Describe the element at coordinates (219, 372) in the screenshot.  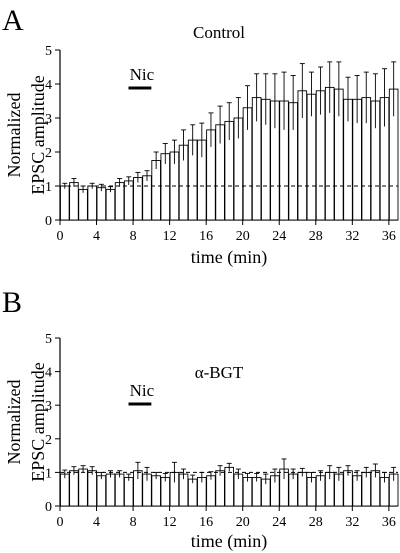
I see `panel-title: α-BGT` at that location.